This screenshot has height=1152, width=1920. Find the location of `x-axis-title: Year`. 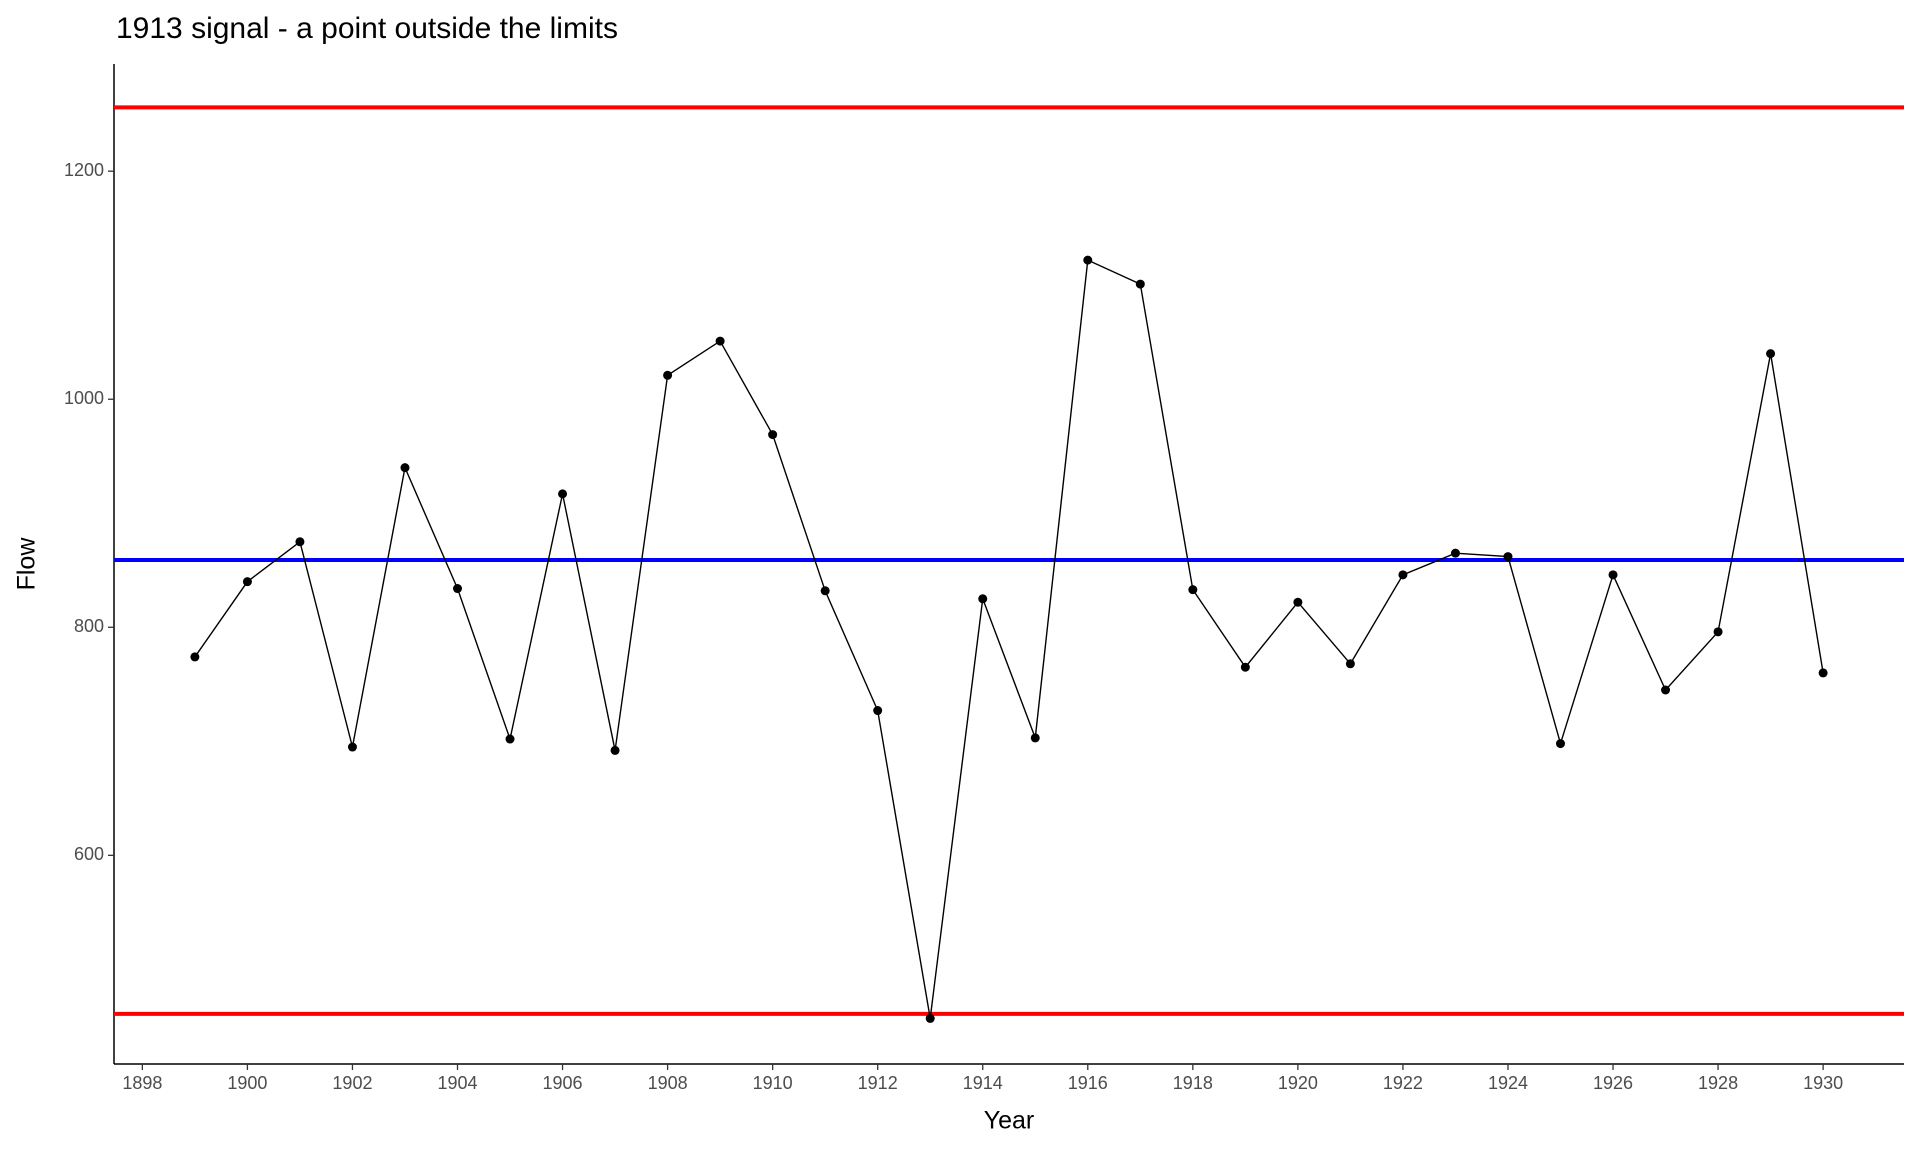

x-axis-title: Year is located at coordinates (1009, 1121).